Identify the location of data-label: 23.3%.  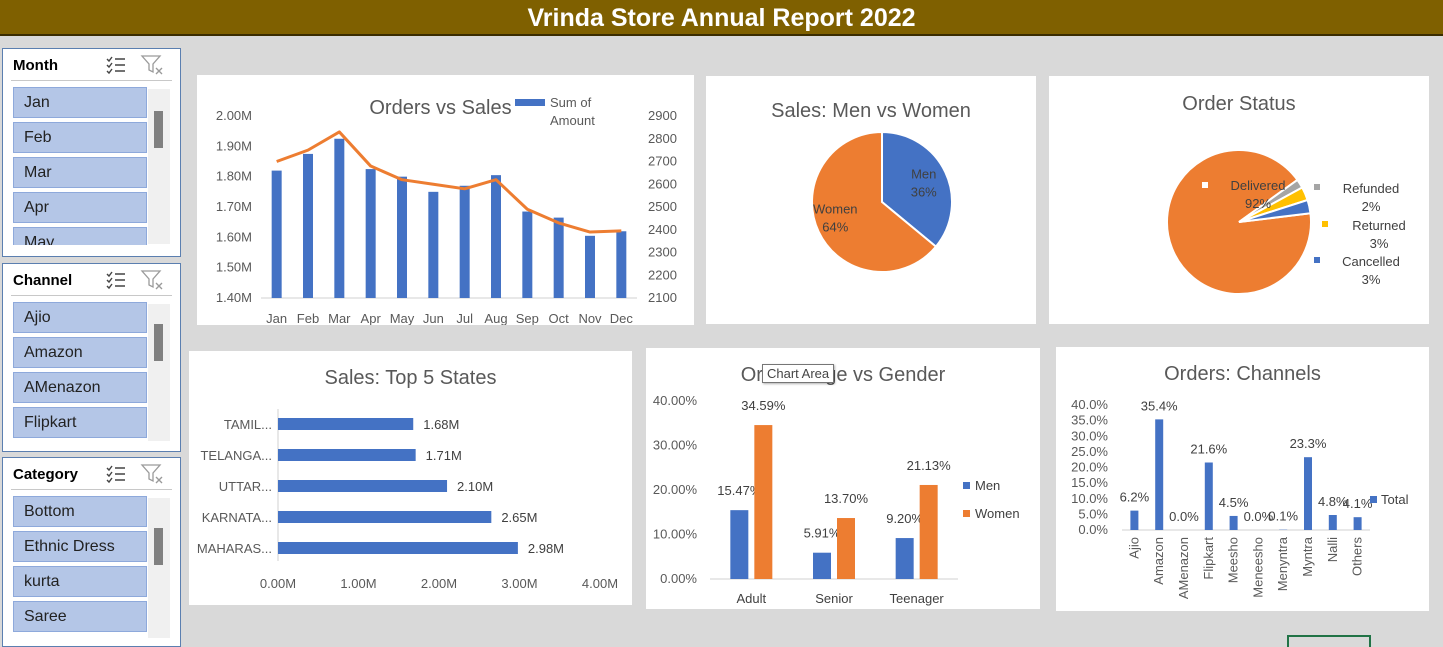
(1308, 443).